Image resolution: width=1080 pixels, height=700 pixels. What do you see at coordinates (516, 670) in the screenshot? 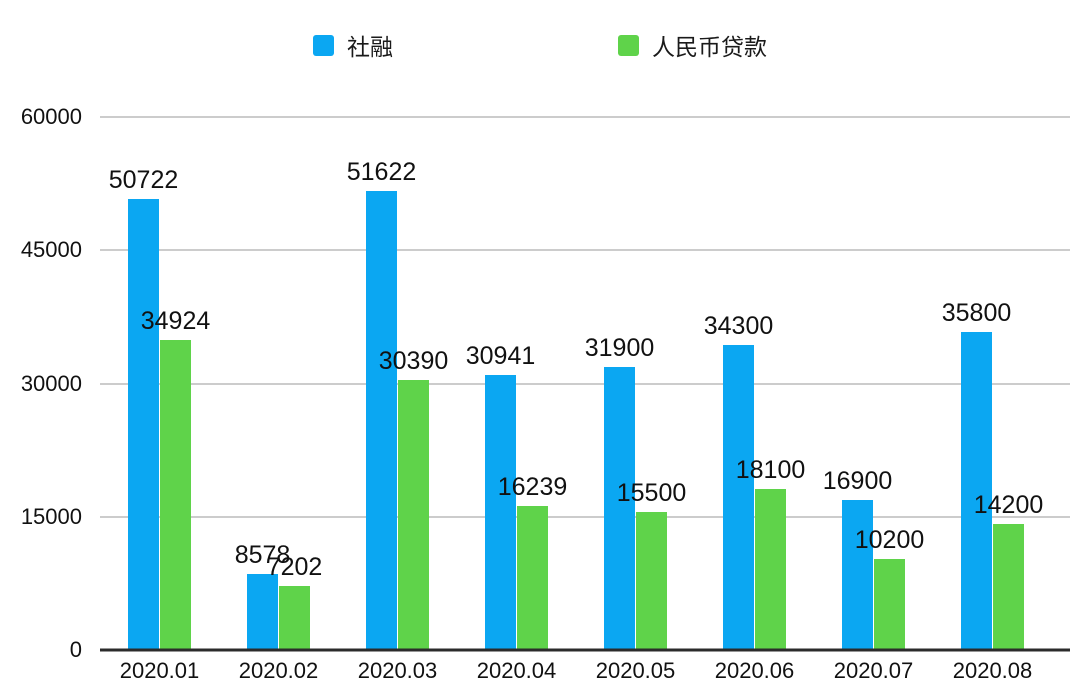
I see `x-tick-label-2020.04: 2020.04` at bounding box center [516, 670].